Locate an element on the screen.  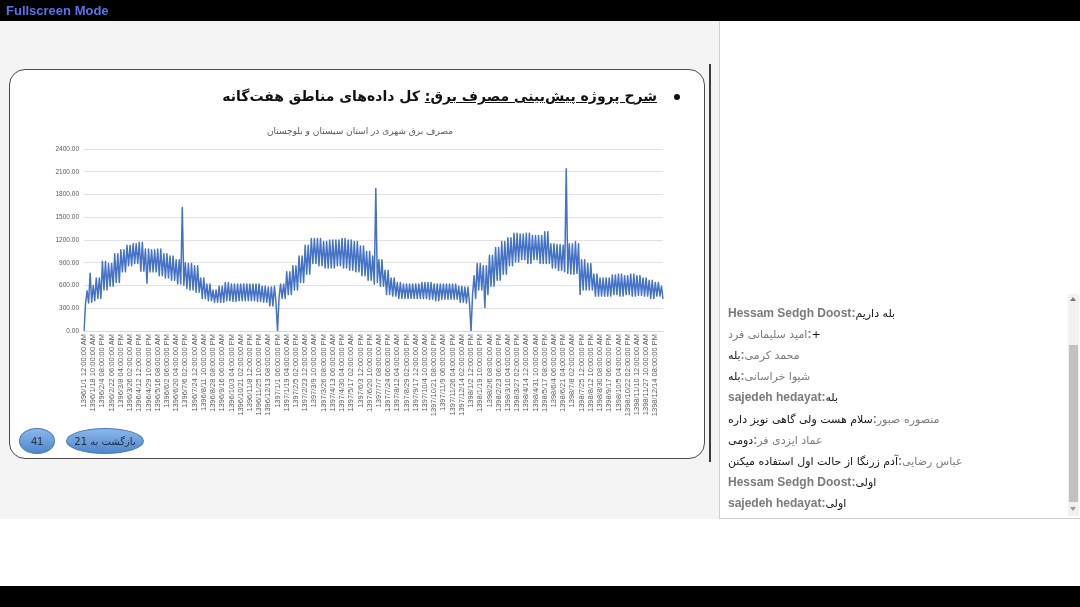
text: عباس رضایی:آدم زرنگا از حالت اول استفاده میکنن is located at coordinates (845, 460).